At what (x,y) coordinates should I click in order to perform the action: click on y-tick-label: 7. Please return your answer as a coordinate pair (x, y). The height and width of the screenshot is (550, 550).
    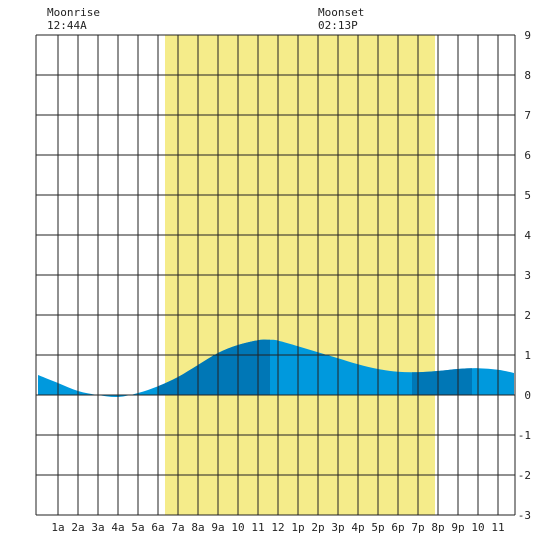
    Looking at the image, I should click on (527, 115).